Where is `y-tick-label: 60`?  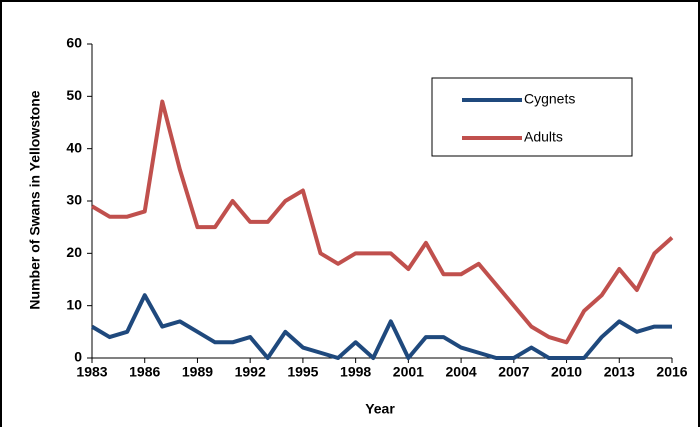 y-tick-label: 60 is located at coordinates (74, 43).